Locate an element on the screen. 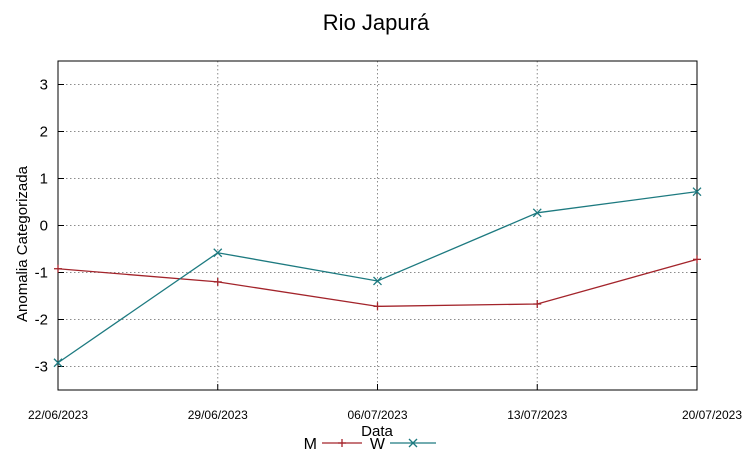 This screenshot has width=752, height=459. x-tick-label: 22/06/2023 is located at coordinates (58, 415).